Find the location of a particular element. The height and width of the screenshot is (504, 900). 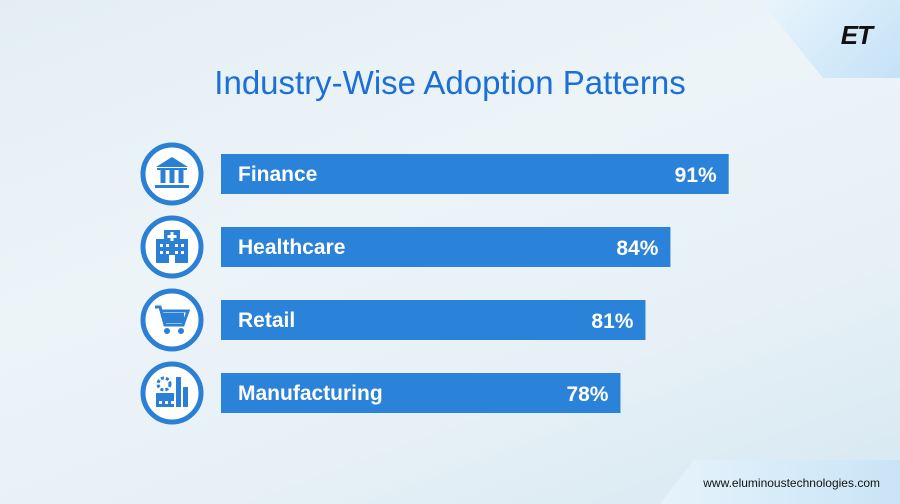

bar-group-finance: Finance 91% is located at coordinates (434, 174).